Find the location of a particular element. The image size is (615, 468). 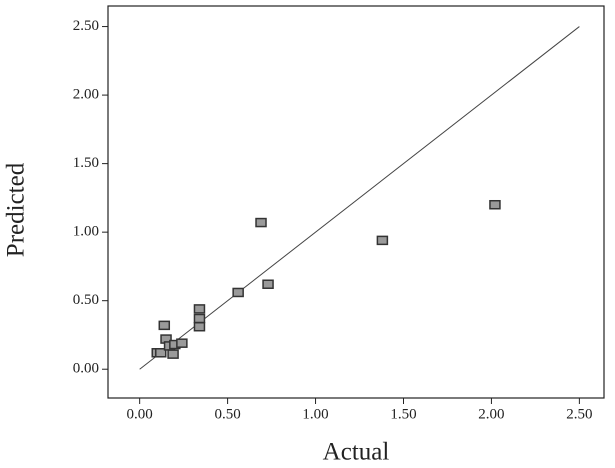

x-tick-label: 1.50 is located at coordinates (403, 414).